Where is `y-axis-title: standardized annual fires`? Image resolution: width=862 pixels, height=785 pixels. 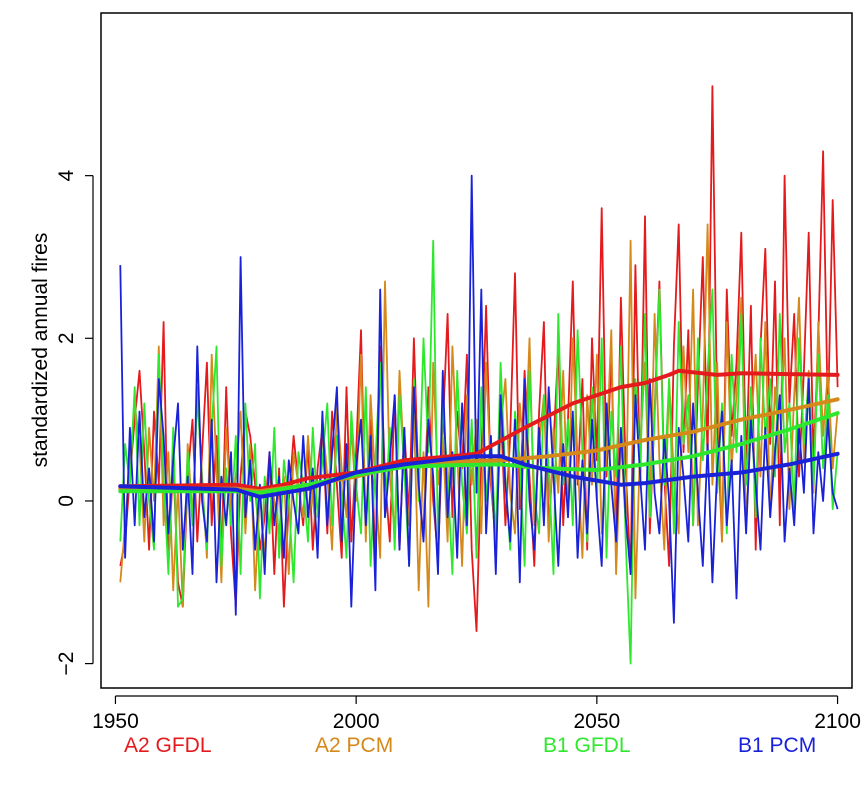 y-axis-title: standardized annual fires is located at coordinates (40, 350).